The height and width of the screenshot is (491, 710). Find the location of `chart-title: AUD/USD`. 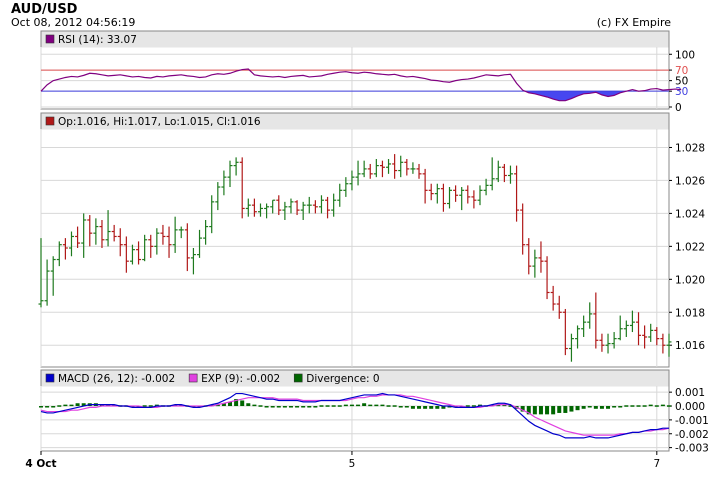

chart-title: AUD/USD is located at coordinates (44, 9).